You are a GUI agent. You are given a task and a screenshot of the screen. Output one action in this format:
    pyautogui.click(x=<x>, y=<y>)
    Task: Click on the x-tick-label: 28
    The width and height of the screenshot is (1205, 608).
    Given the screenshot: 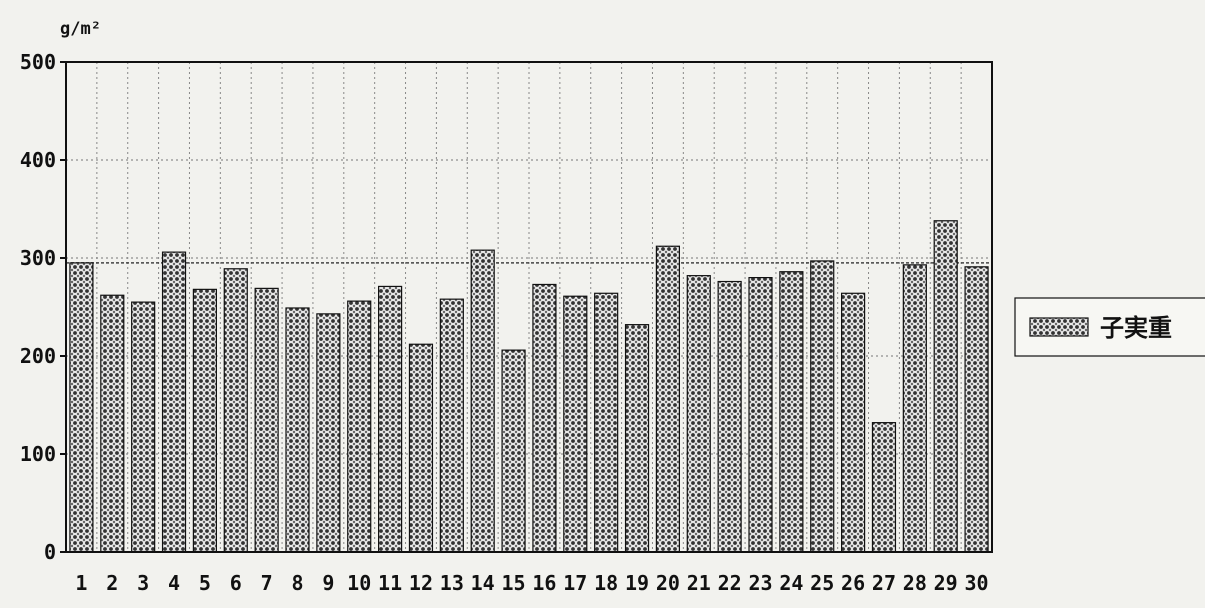 What is the action you would take?
    pyautogui.click(x=915, y=583)
    